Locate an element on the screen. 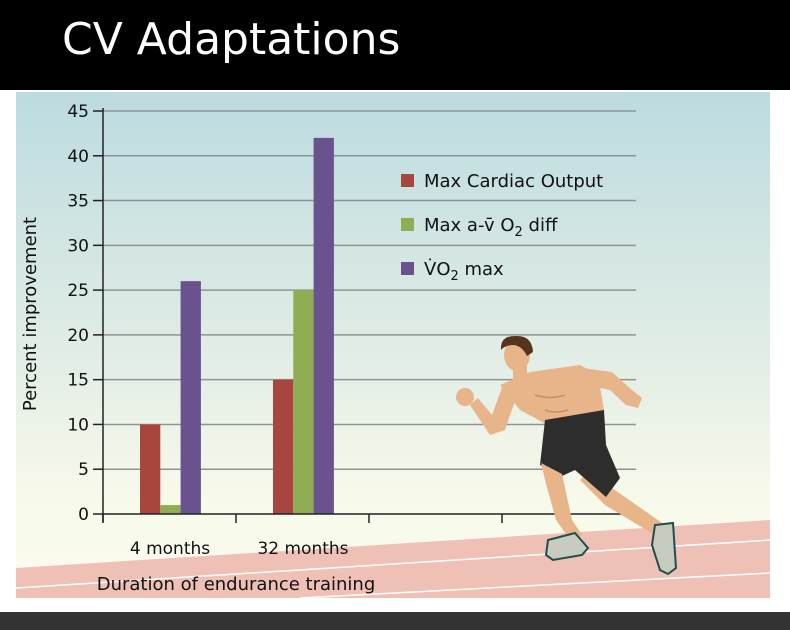  legend-label: Max a-v̄ O2 diff is located at coordinates (491, 227).